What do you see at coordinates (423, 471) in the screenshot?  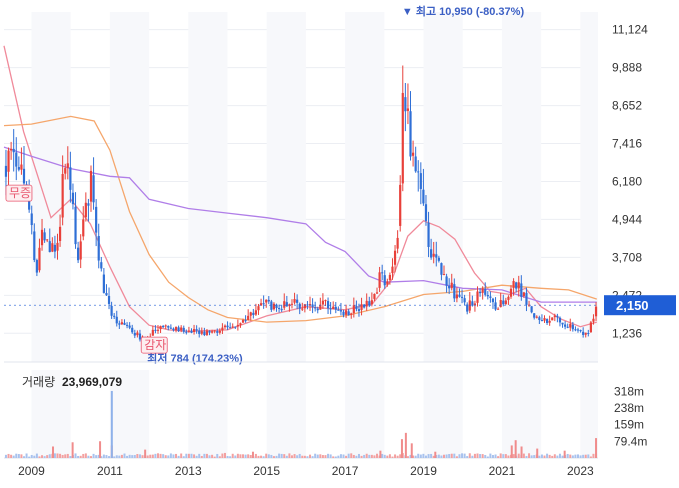 I see `x-tick-label: 2019` at bounding box center [423, 471].